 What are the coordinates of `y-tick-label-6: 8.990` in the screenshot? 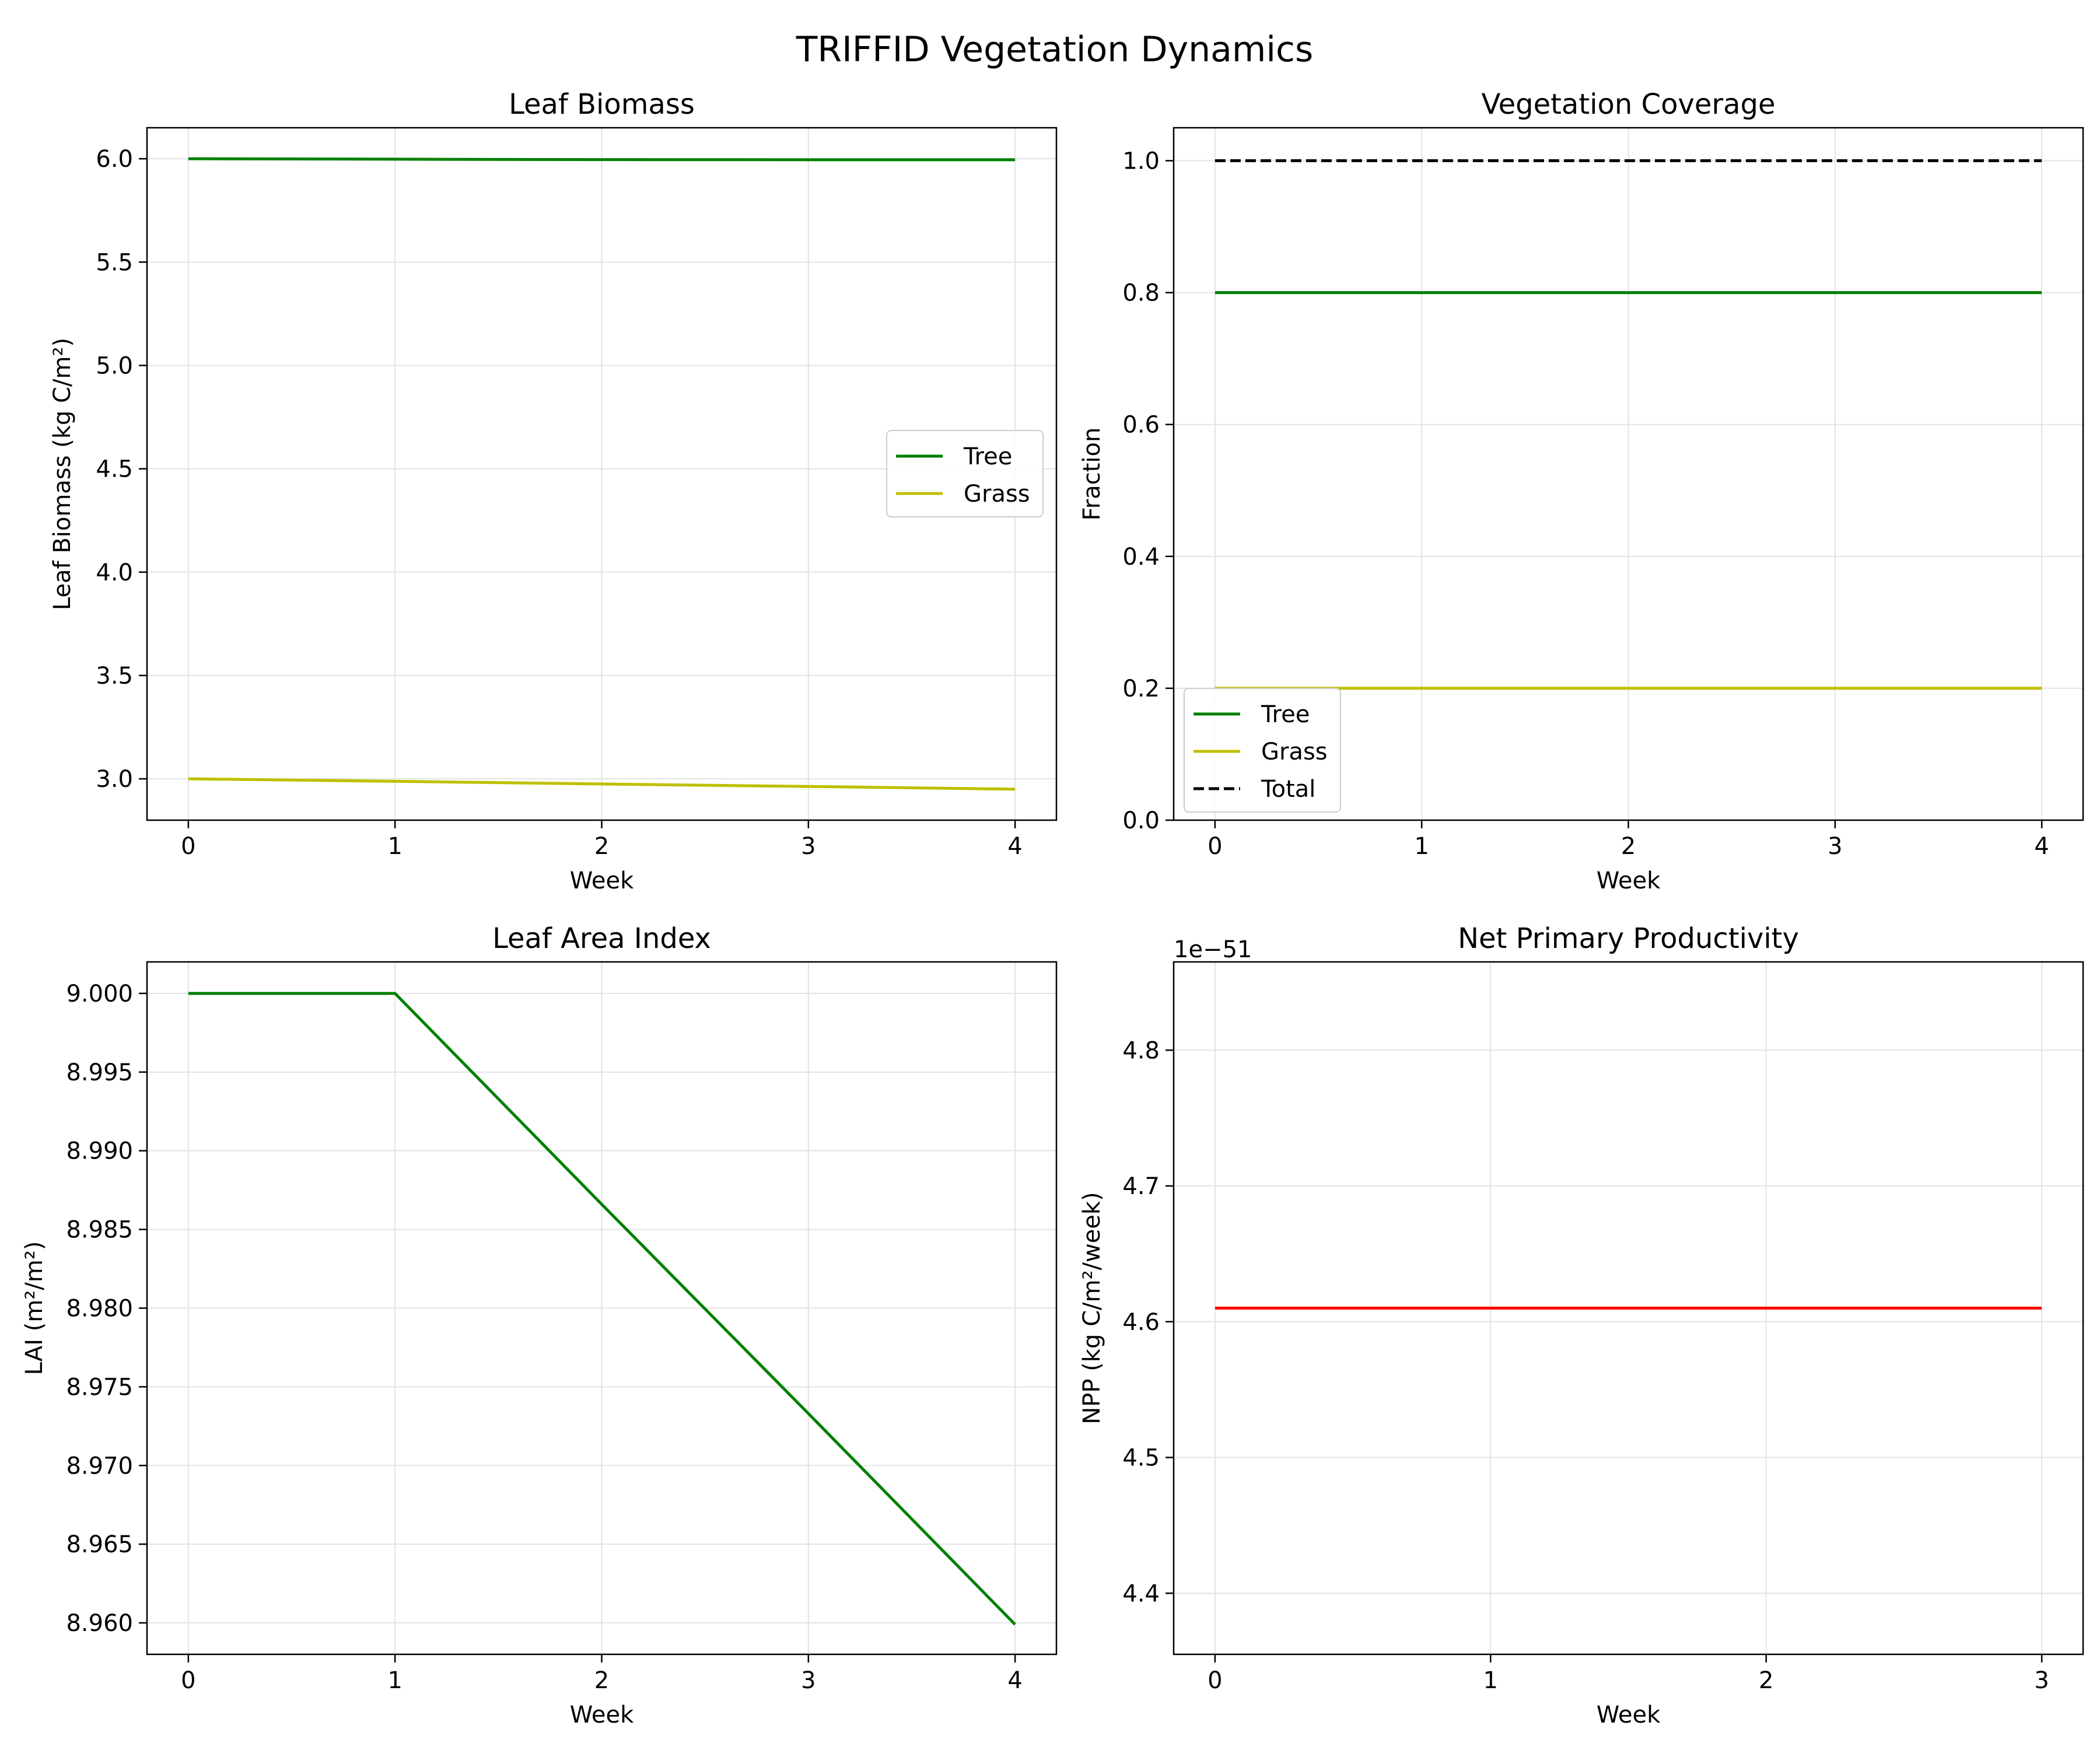 It's located at (99, 1151).